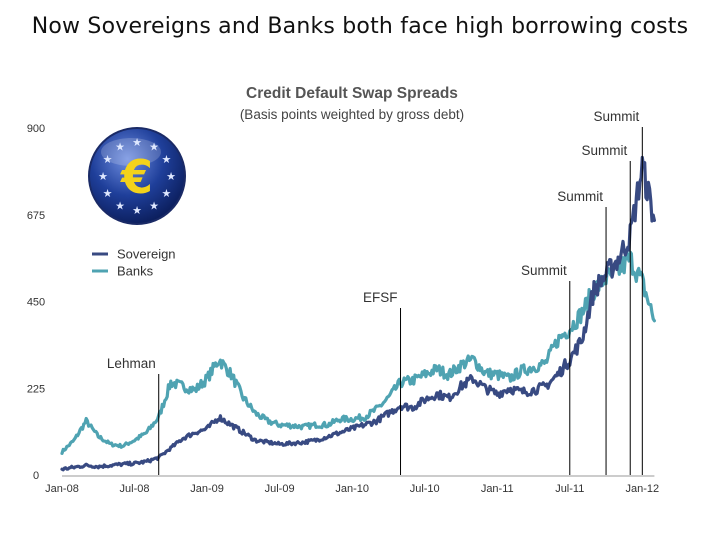 The height and width of the screenshot is (540, 720). What do you see at coordinates (642, 489) in the screenshot?
I see `x-tick-label: Jan-12` at bounding box center [642, 489].